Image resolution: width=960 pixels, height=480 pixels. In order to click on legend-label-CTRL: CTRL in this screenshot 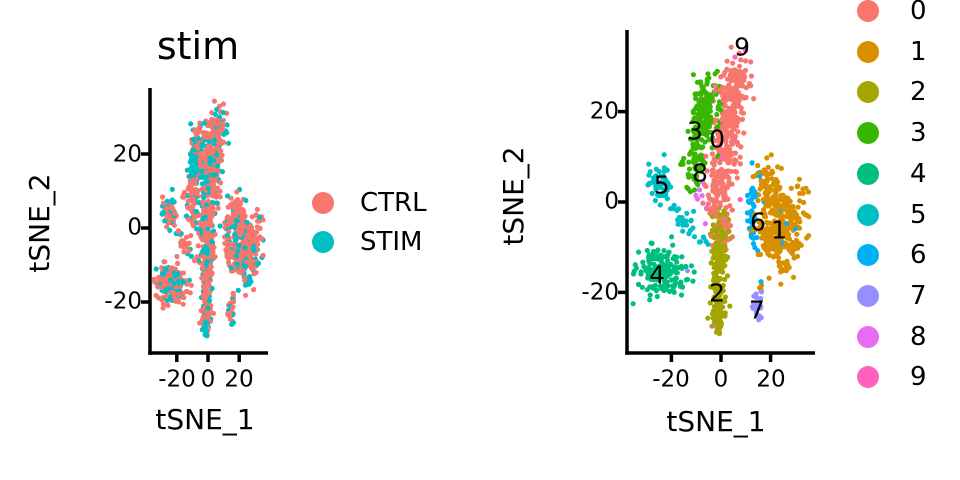, I will do `click(393, 203)`.